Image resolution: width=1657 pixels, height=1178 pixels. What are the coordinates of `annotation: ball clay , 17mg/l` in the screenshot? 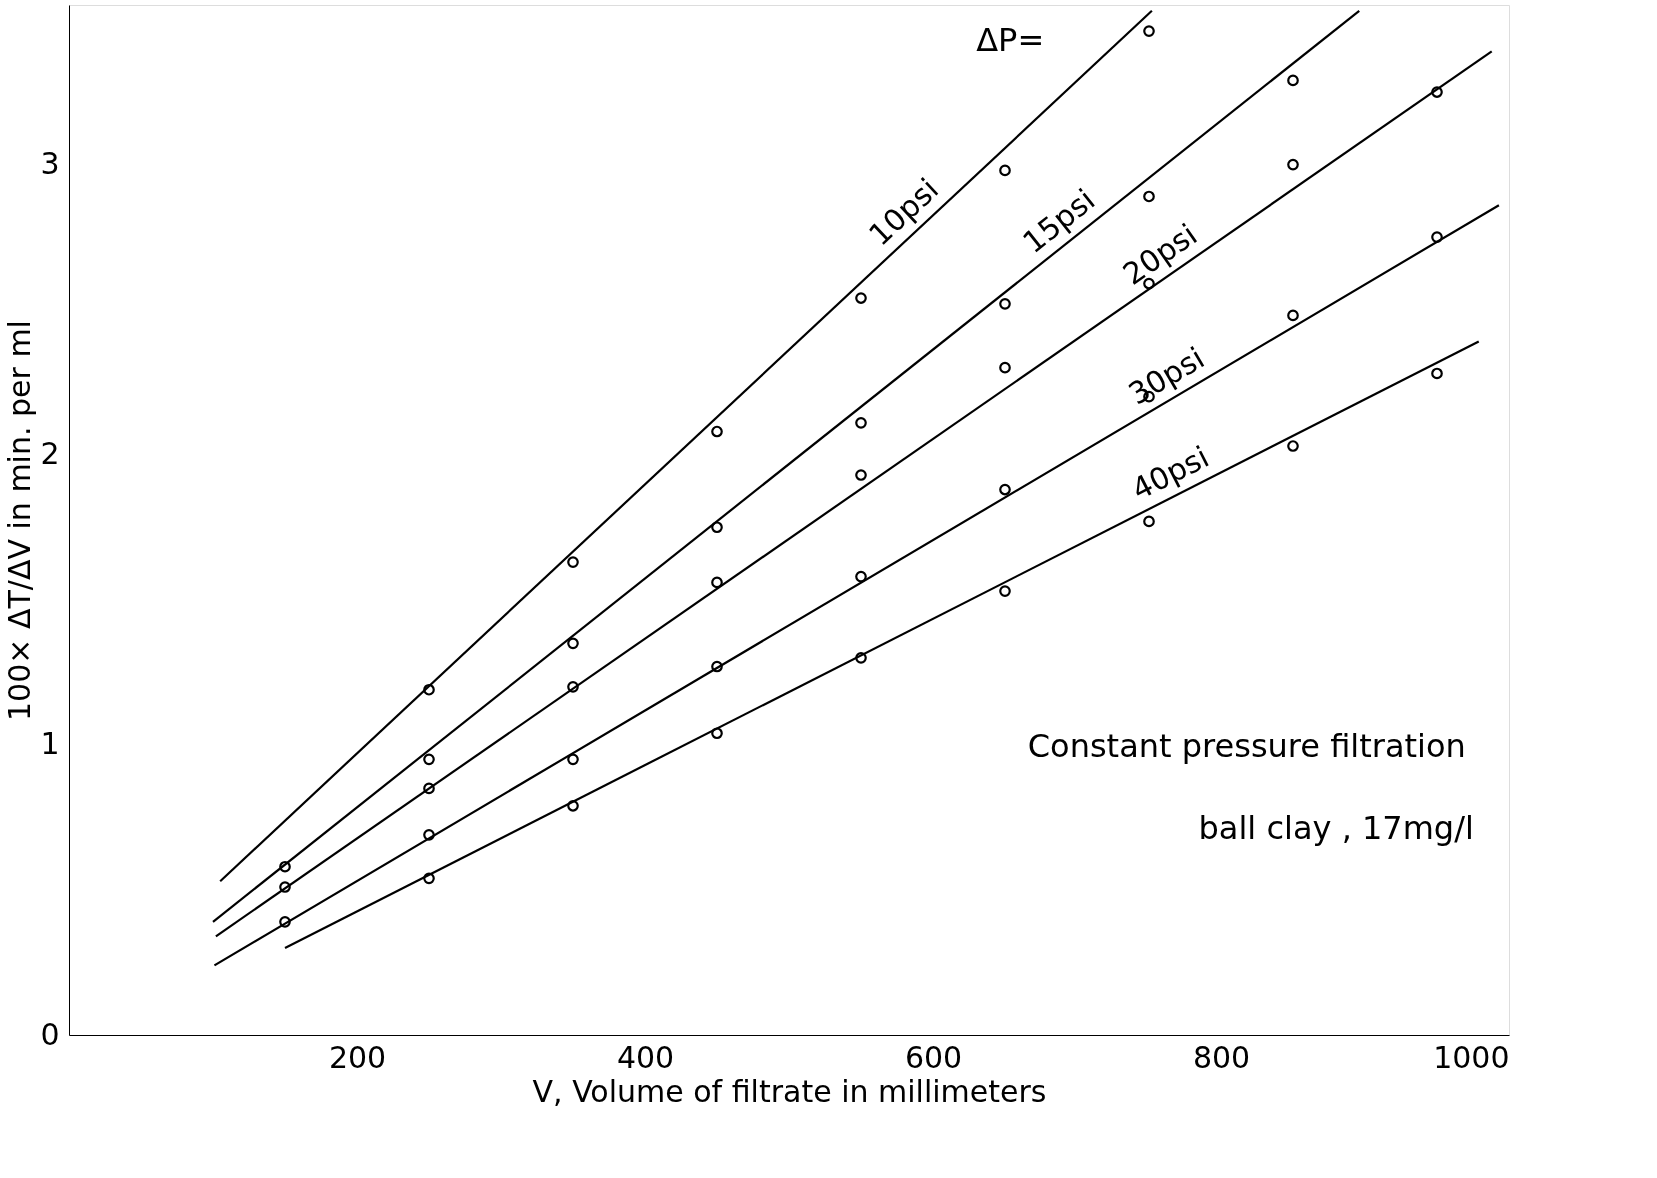 It's located at (1336, 828).